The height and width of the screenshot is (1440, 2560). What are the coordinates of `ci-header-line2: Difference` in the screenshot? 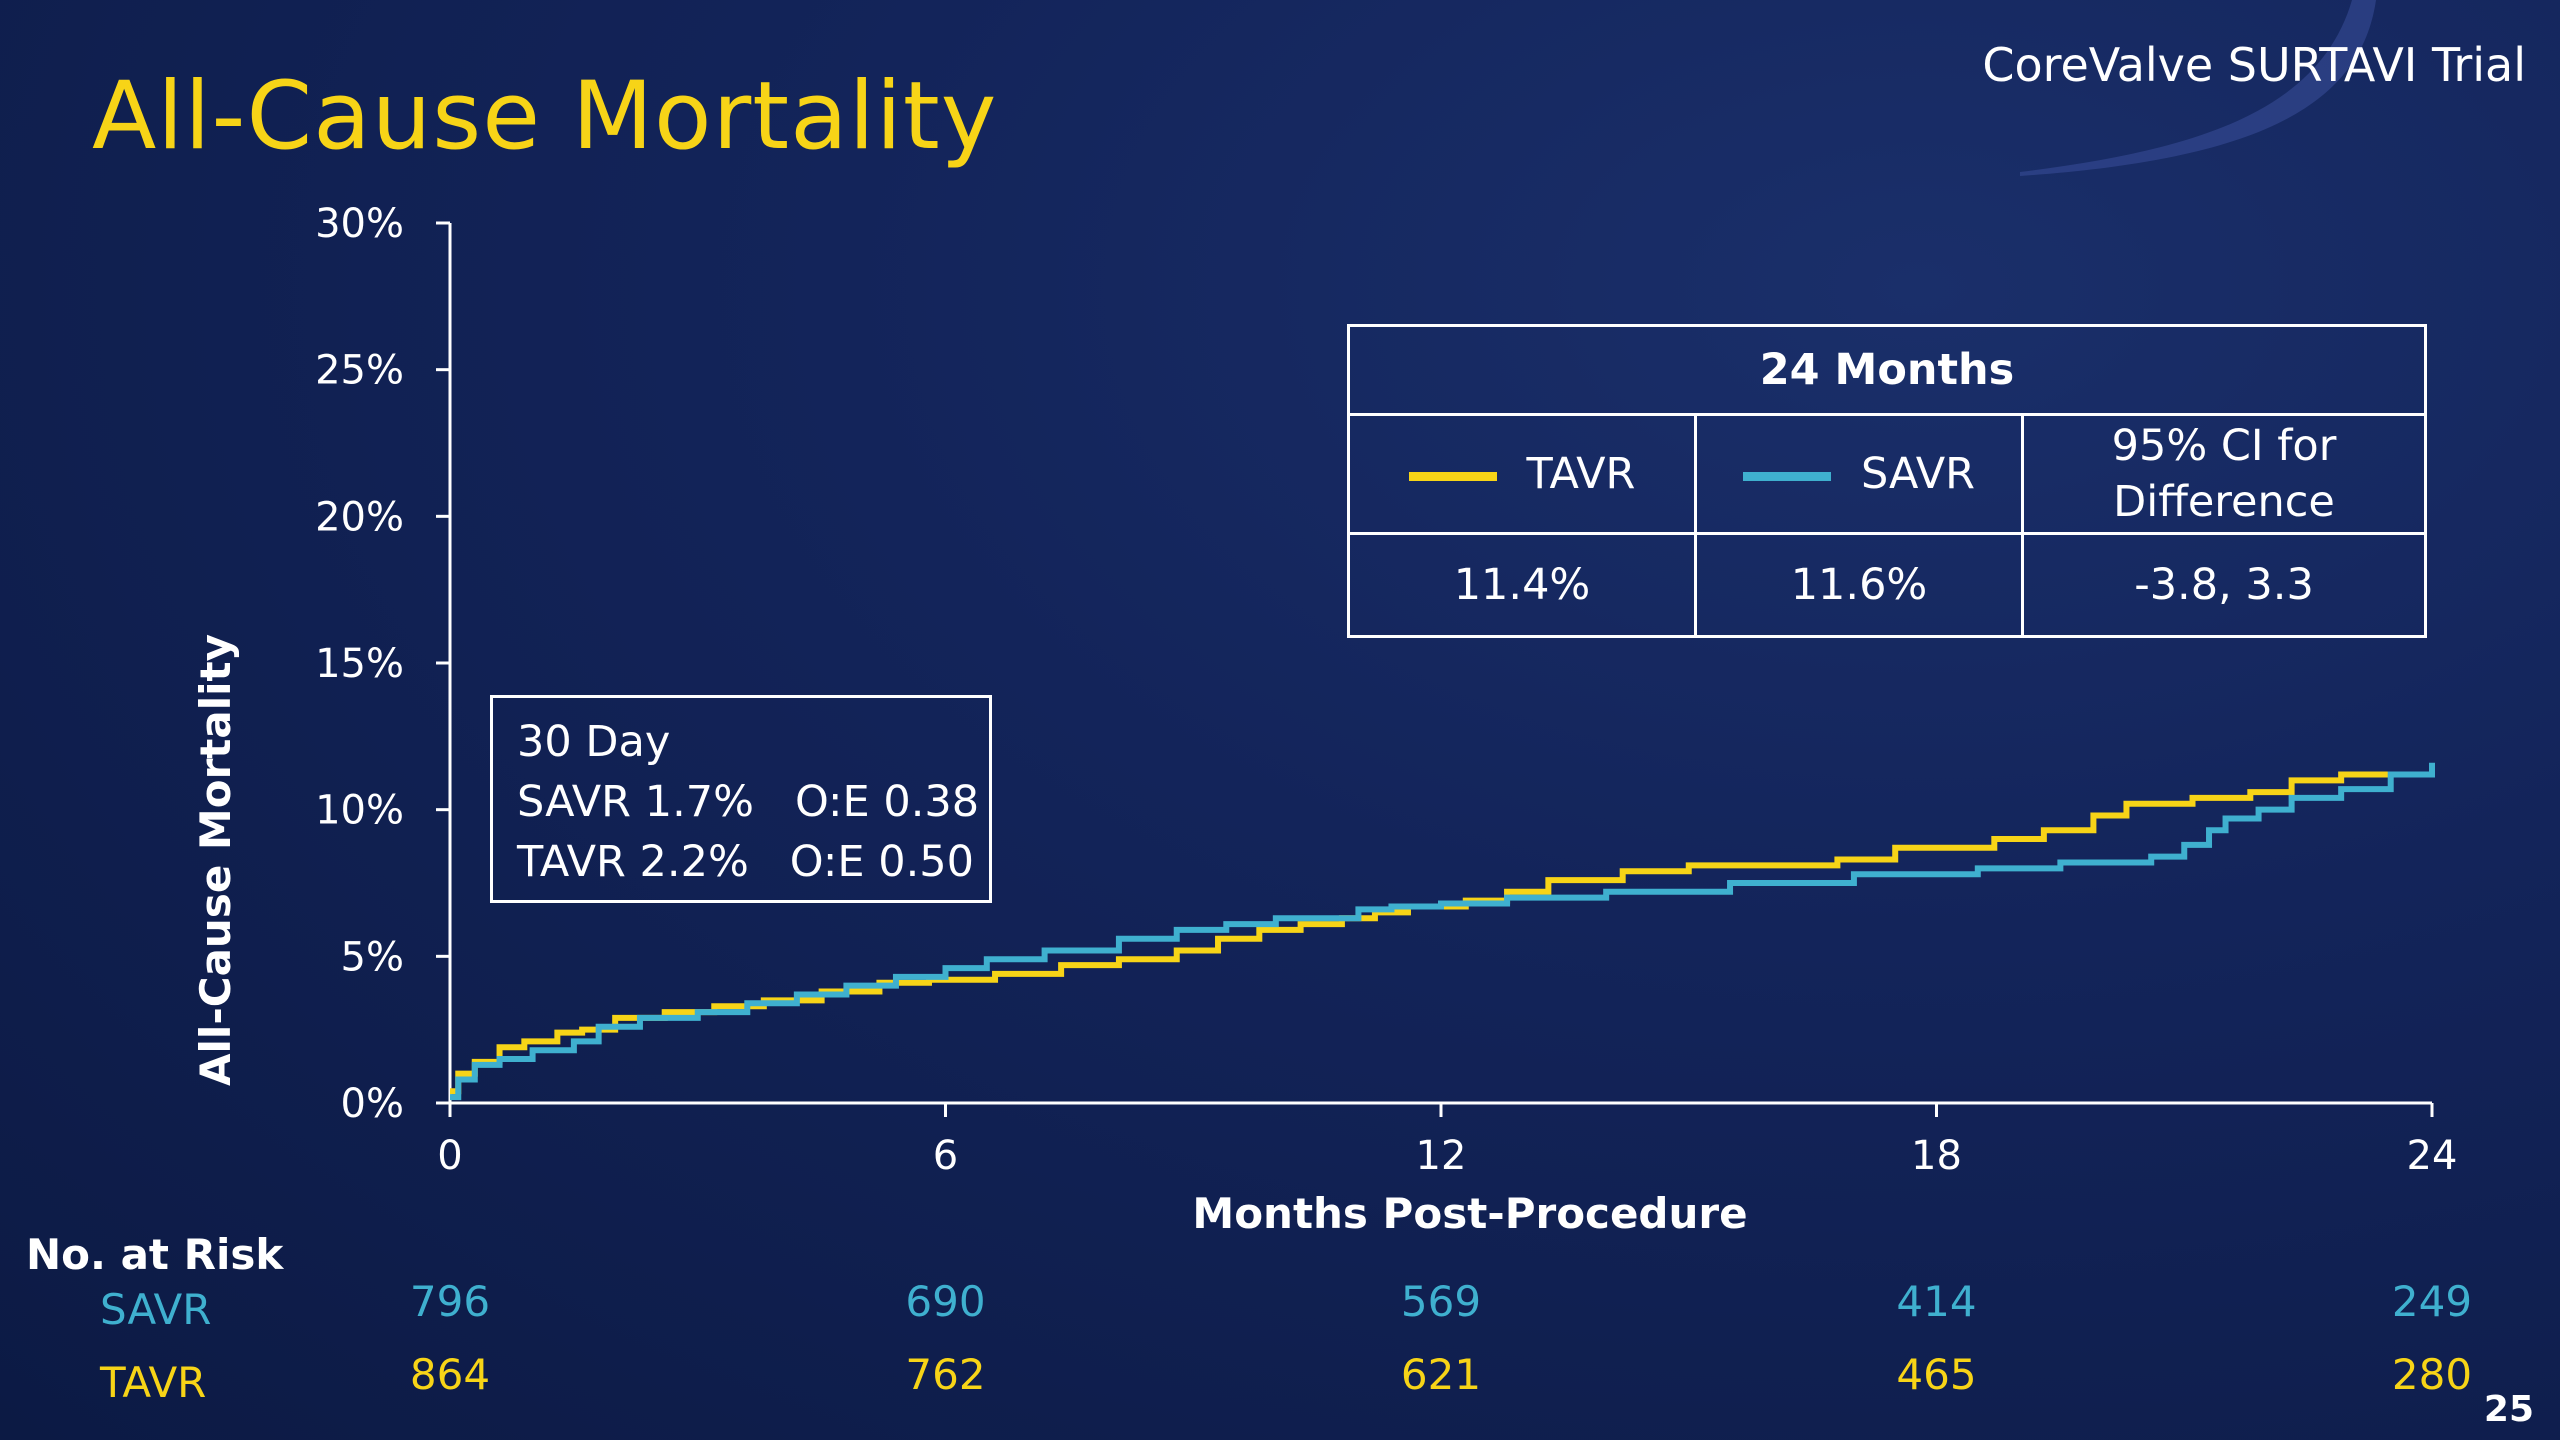 It's located at (2224, 502).